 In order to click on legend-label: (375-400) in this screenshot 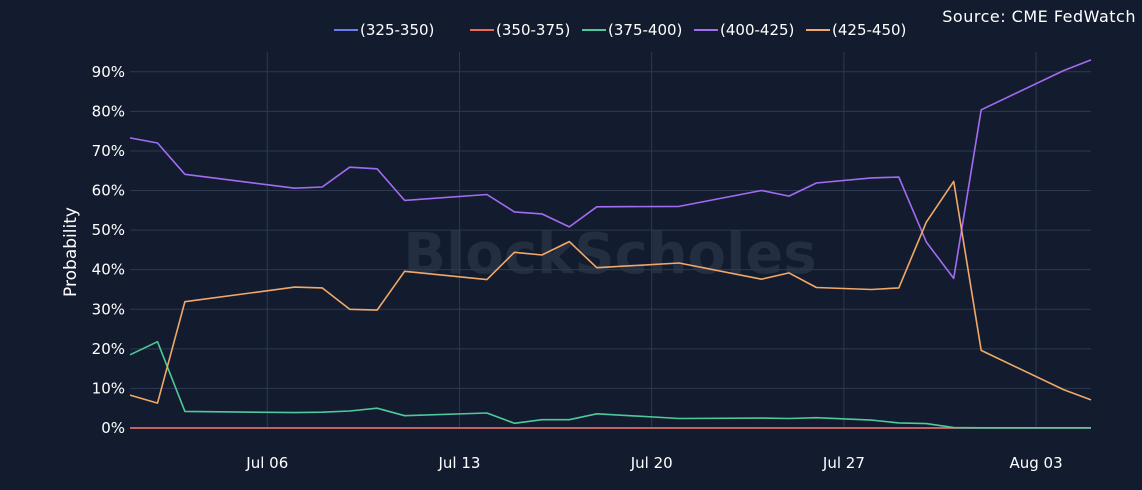, I will do `click(645, 30)`.